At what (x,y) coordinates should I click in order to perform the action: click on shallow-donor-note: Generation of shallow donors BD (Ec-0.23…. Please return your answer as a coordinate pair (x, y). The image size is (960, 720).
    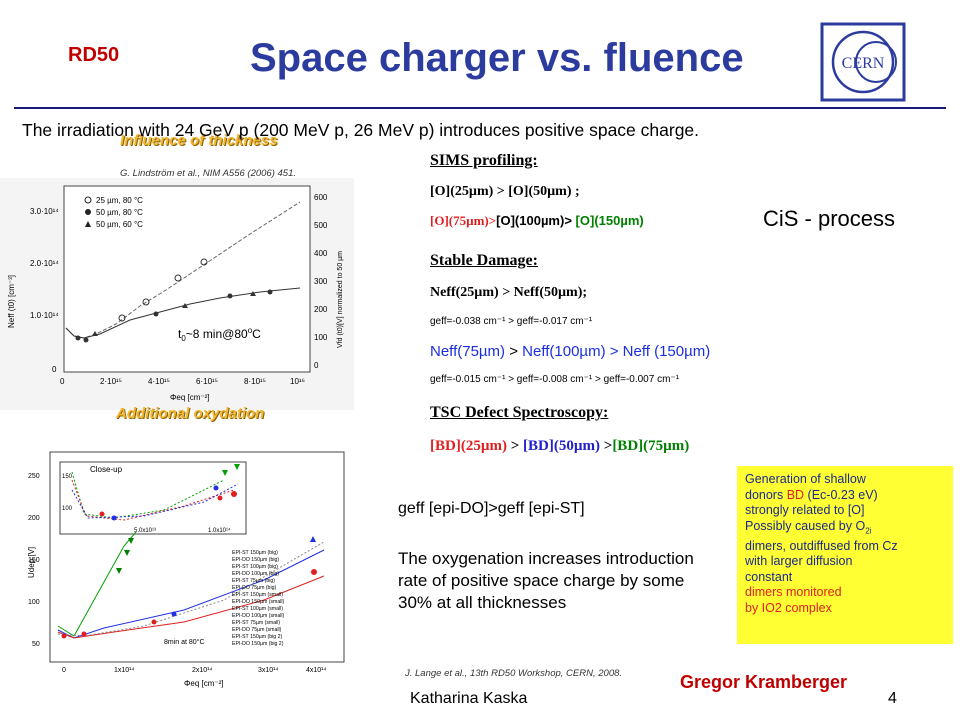
    Looking at the image, I should click on (845, 555).